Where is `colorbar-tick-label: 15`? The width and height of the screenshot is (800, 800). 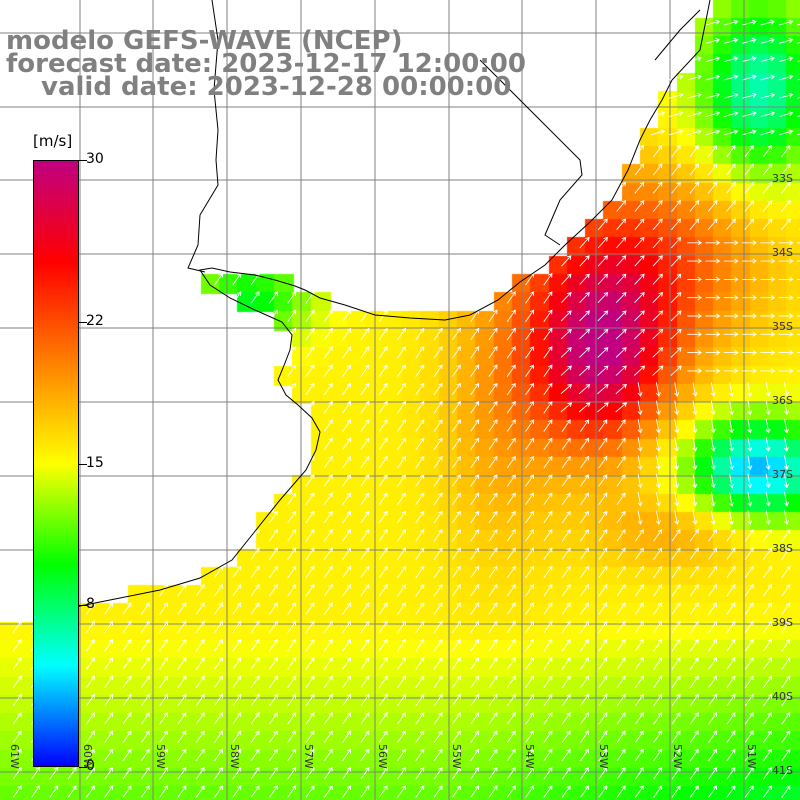
colorbar-tick-label: 15 is located at coordinates (95, 462).